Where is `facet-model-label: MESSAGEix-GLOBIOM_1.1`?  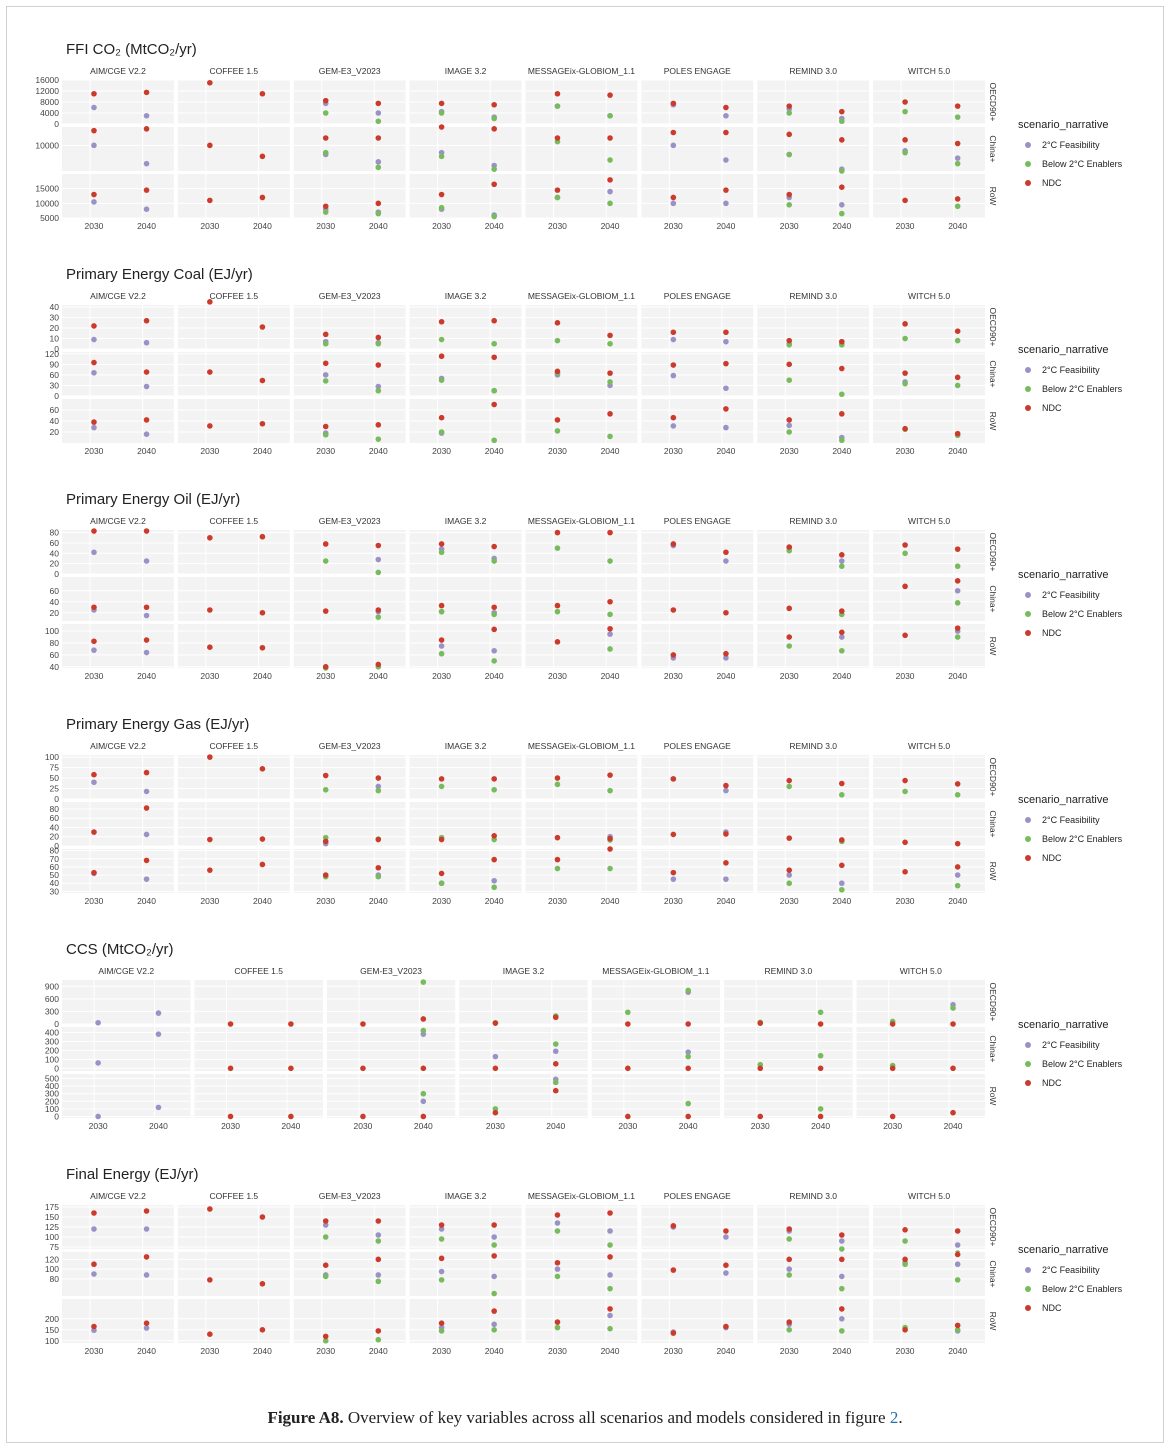 facet-model-label: MESSAGEix-GLOBIOM_1.1 is located at coordinates (581, 71).